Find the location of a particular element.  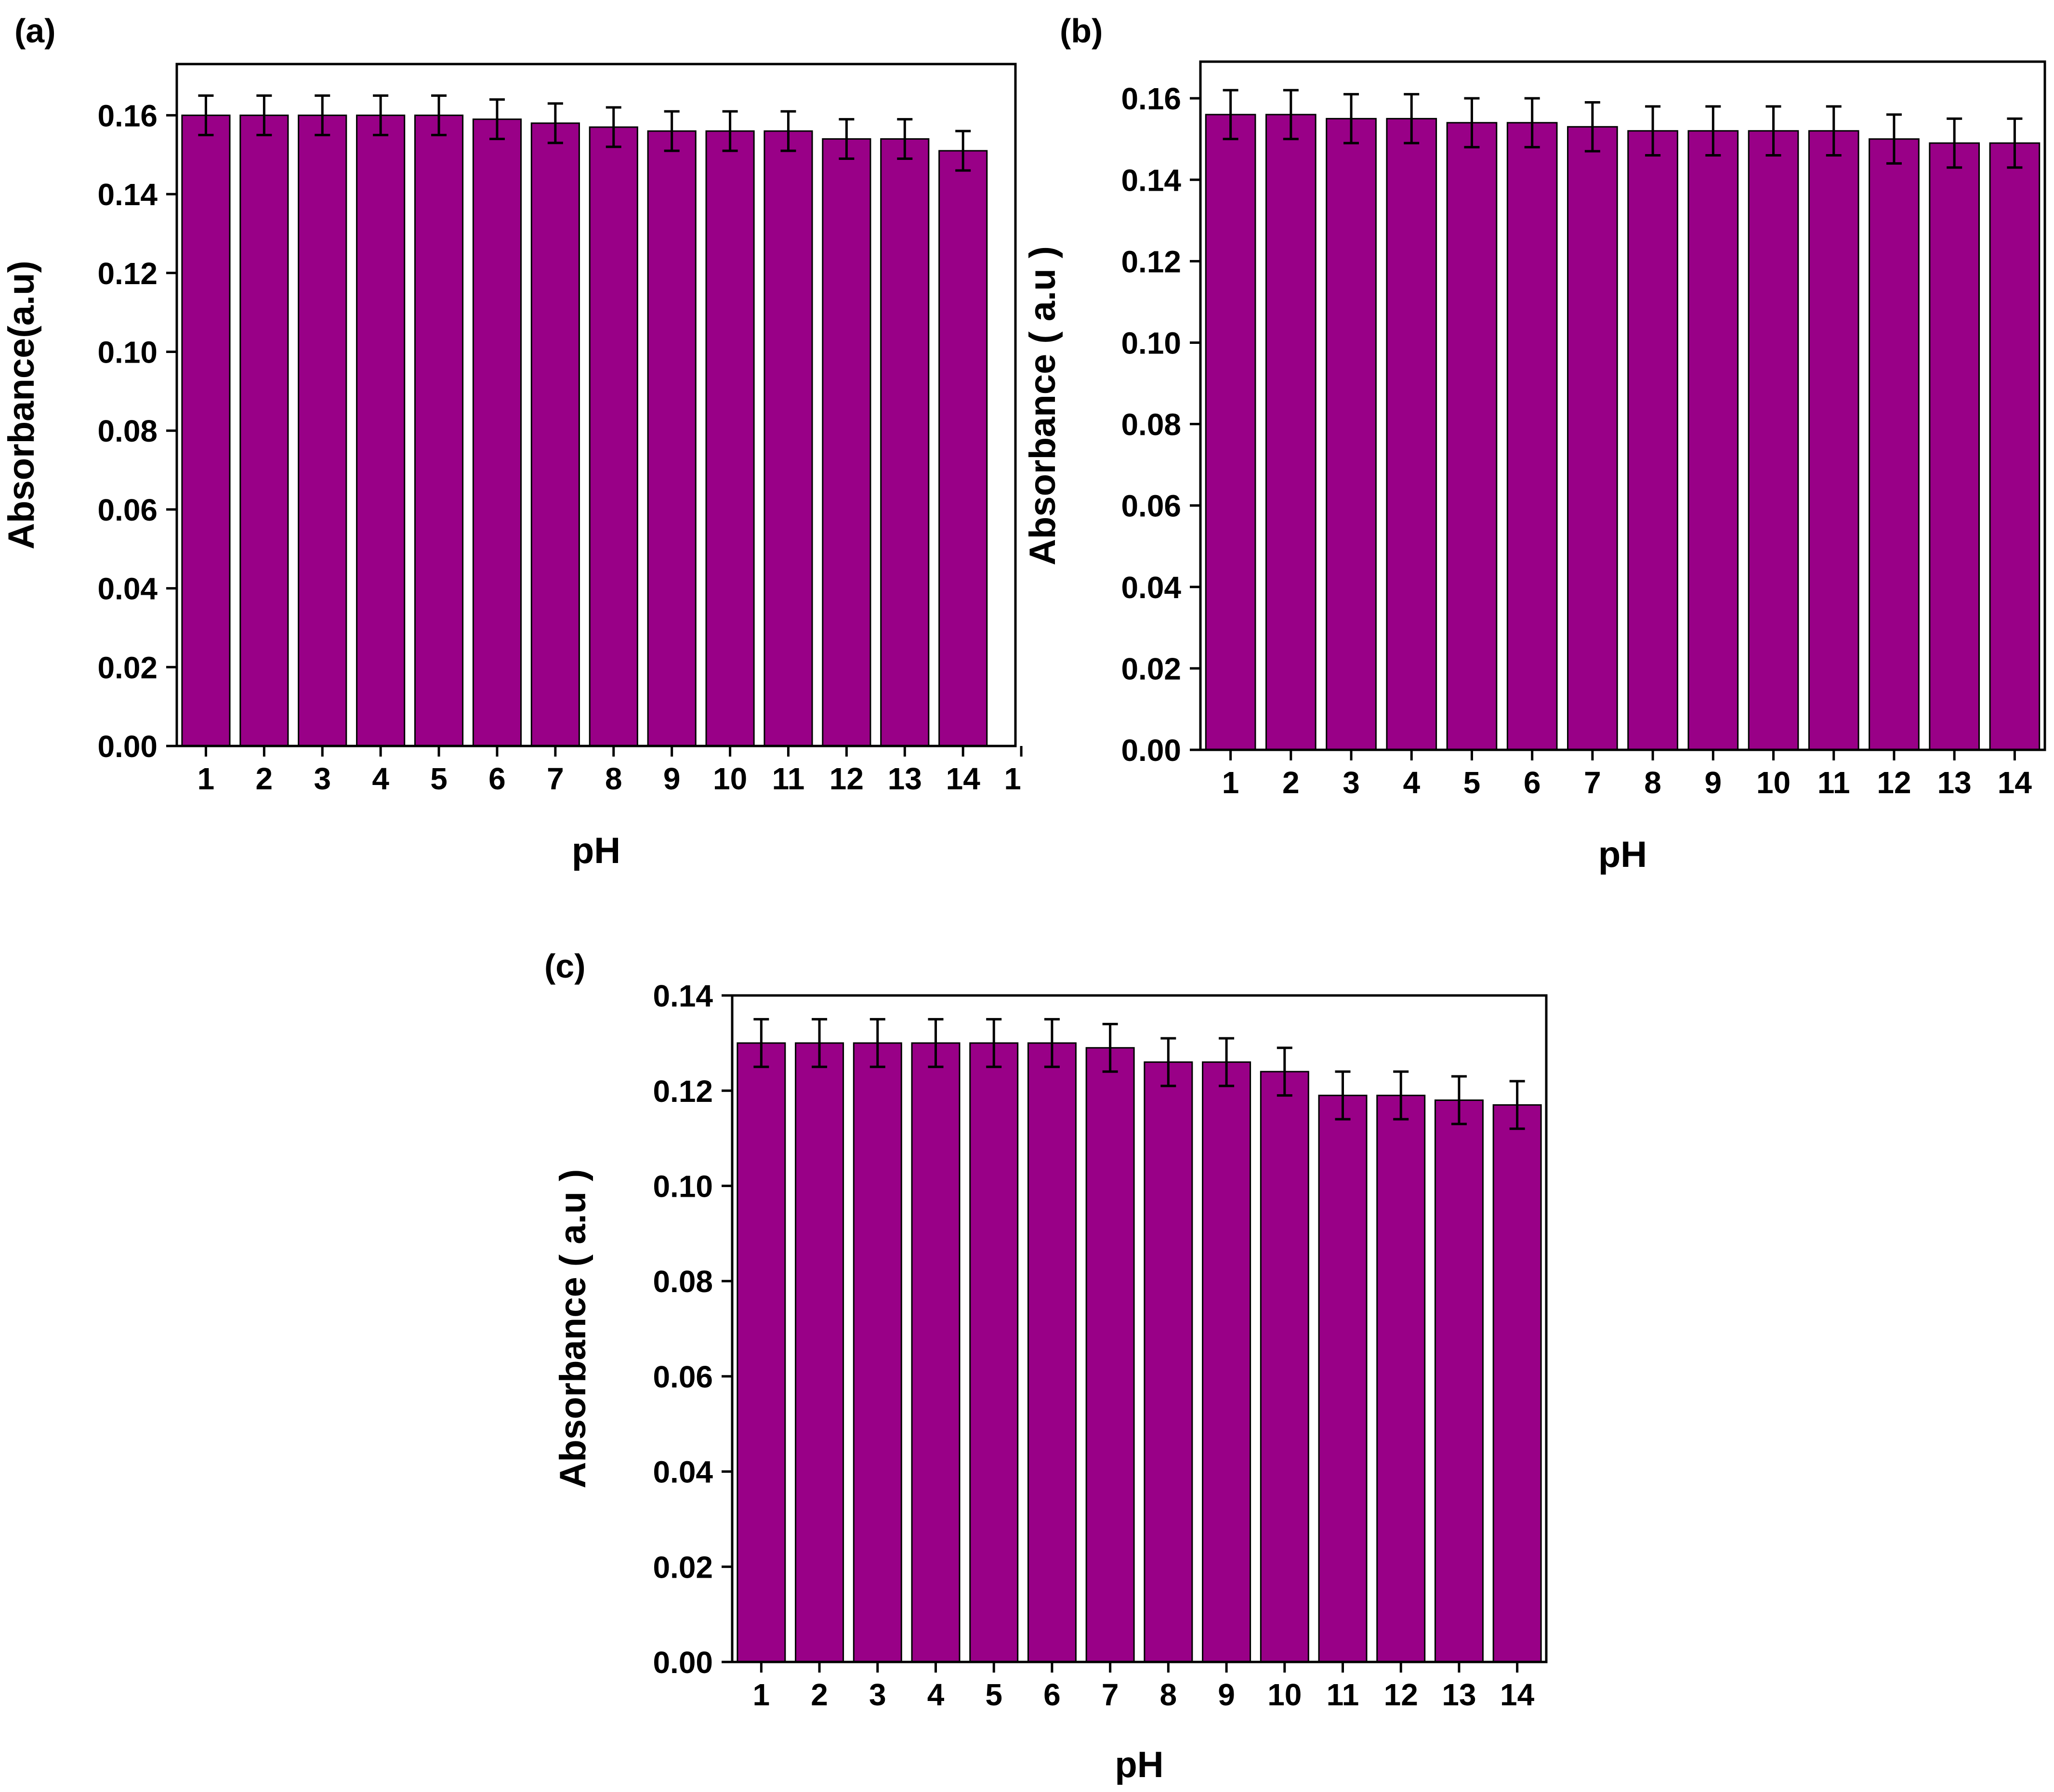

y-tick-label: 0.00 is located at coordinates (127, 746).